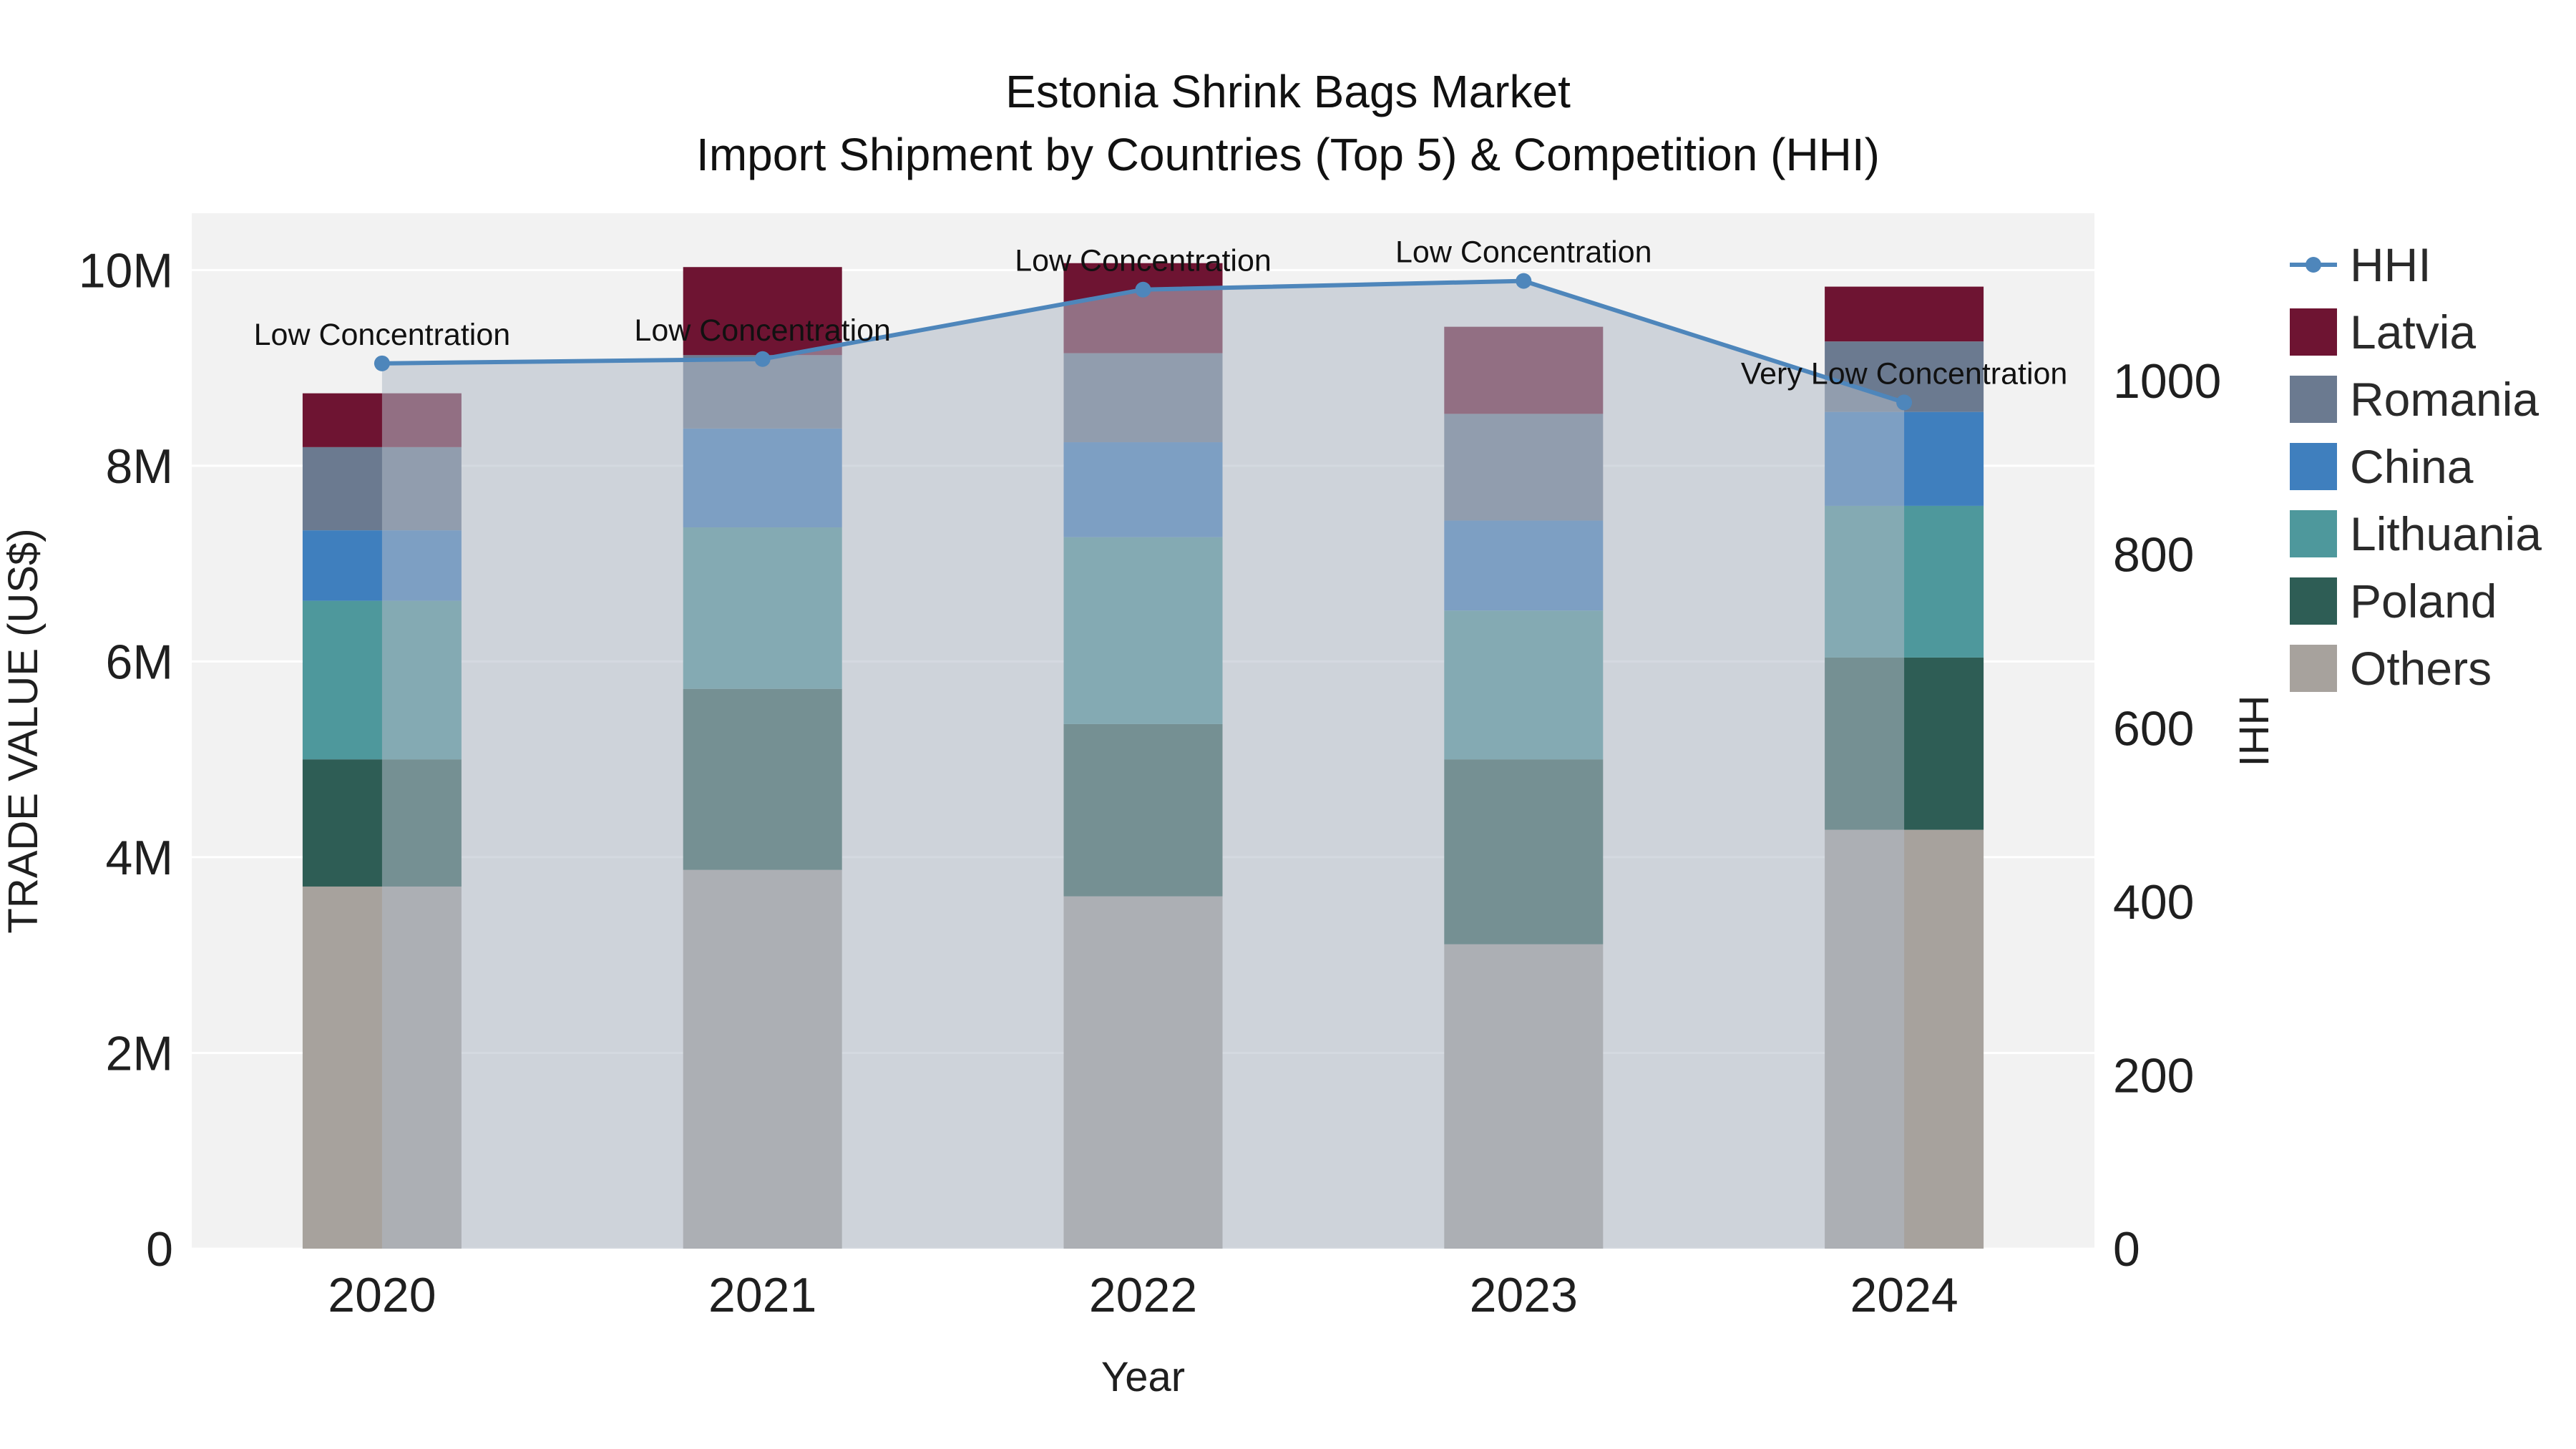 The width and height of the screenshot is (2576, 1449). Describe the element at coordinates (382, 1295) in the screenshot. I see `x-tick-label: 2020` at that location.